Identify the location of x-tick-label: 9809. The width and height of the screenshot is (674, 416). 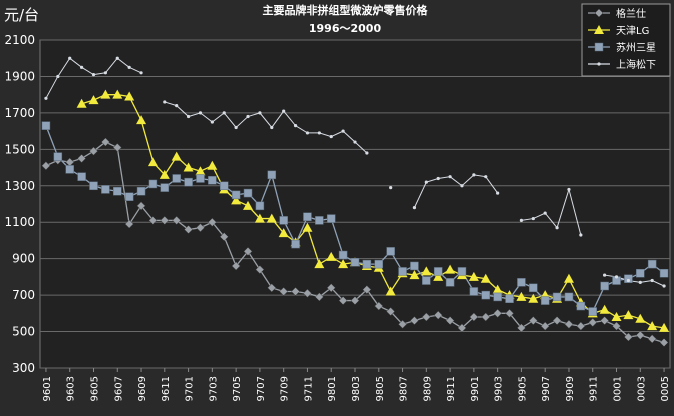
(427, 388).